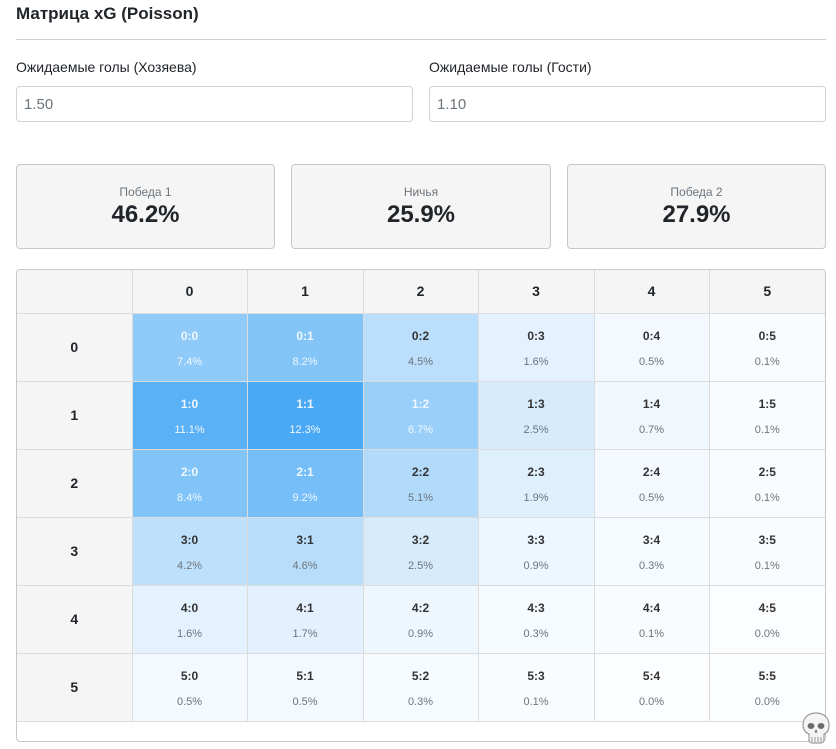 The image size is (836, 749). I want to click on cell-score: 5:5, so click(767, 675).